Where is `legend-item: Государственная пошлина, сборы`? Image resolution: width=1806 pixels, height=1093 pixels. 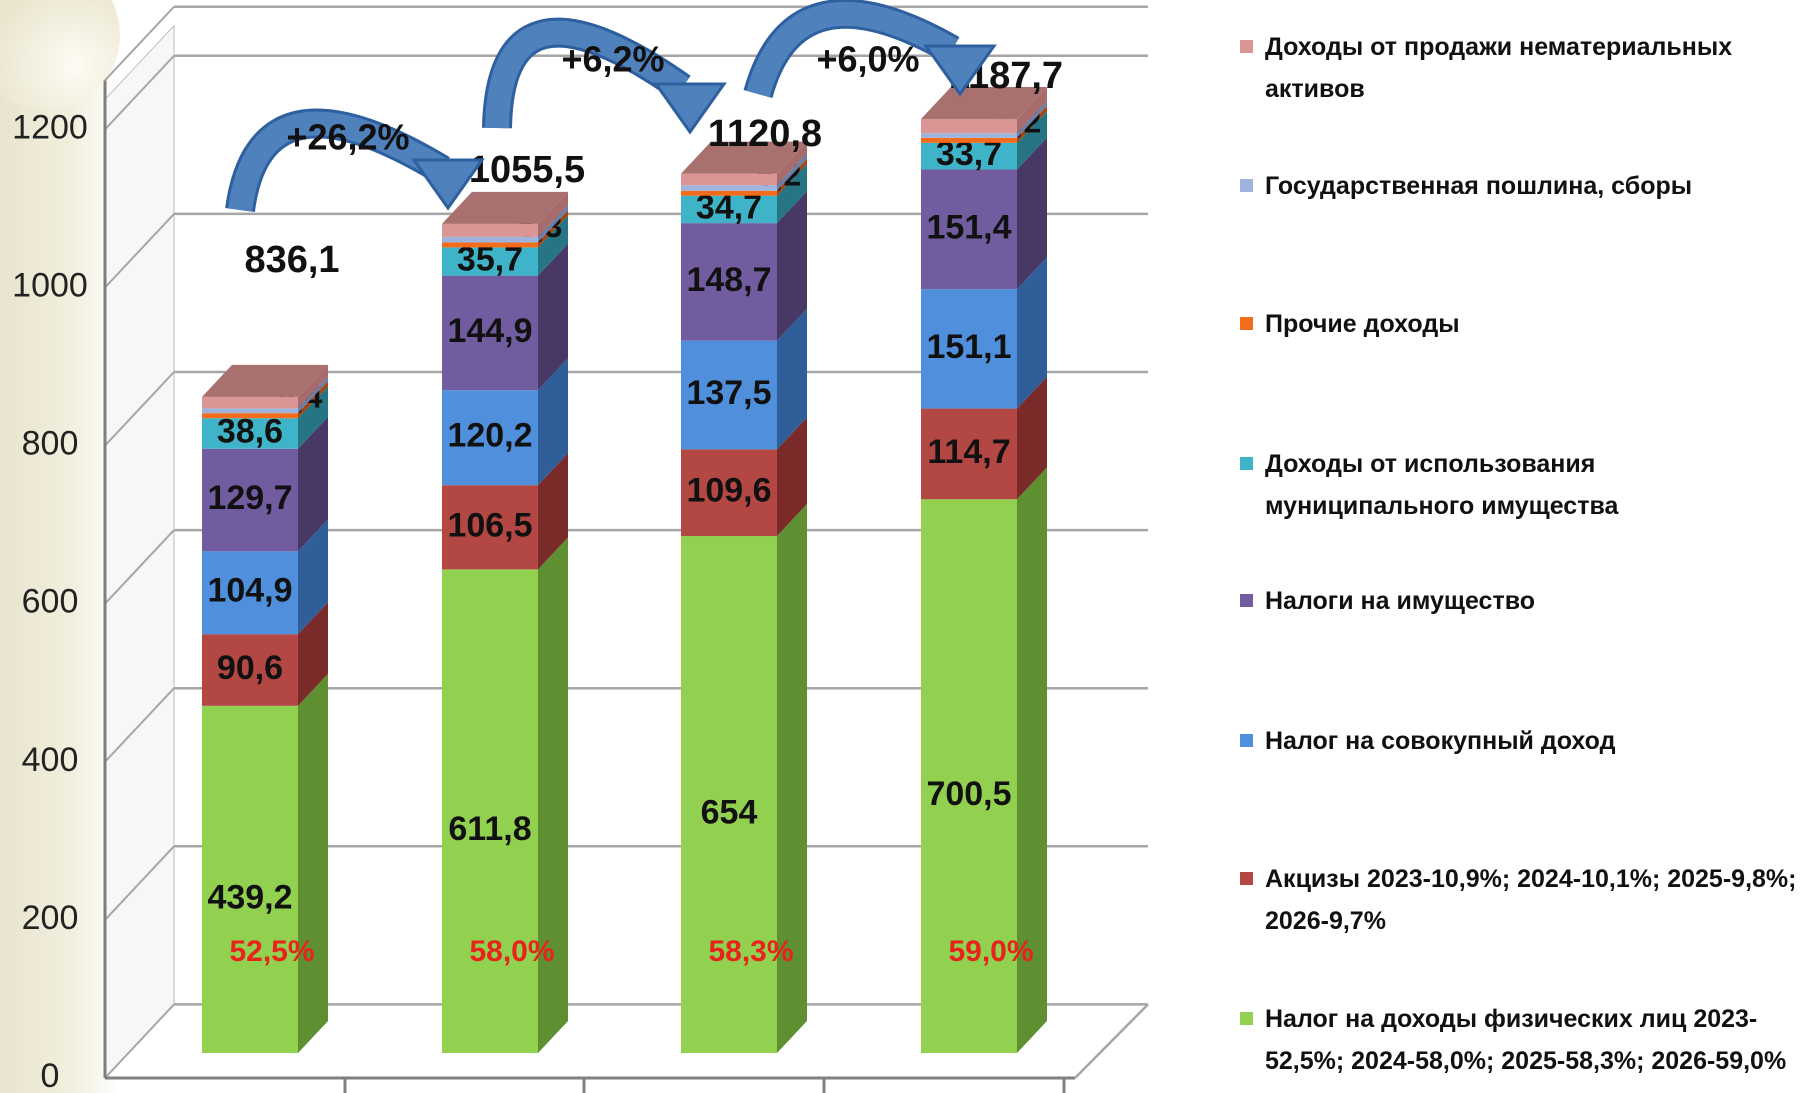 legend-item: Государственная пошлина, сборы is located at coordinates (1520, 186).